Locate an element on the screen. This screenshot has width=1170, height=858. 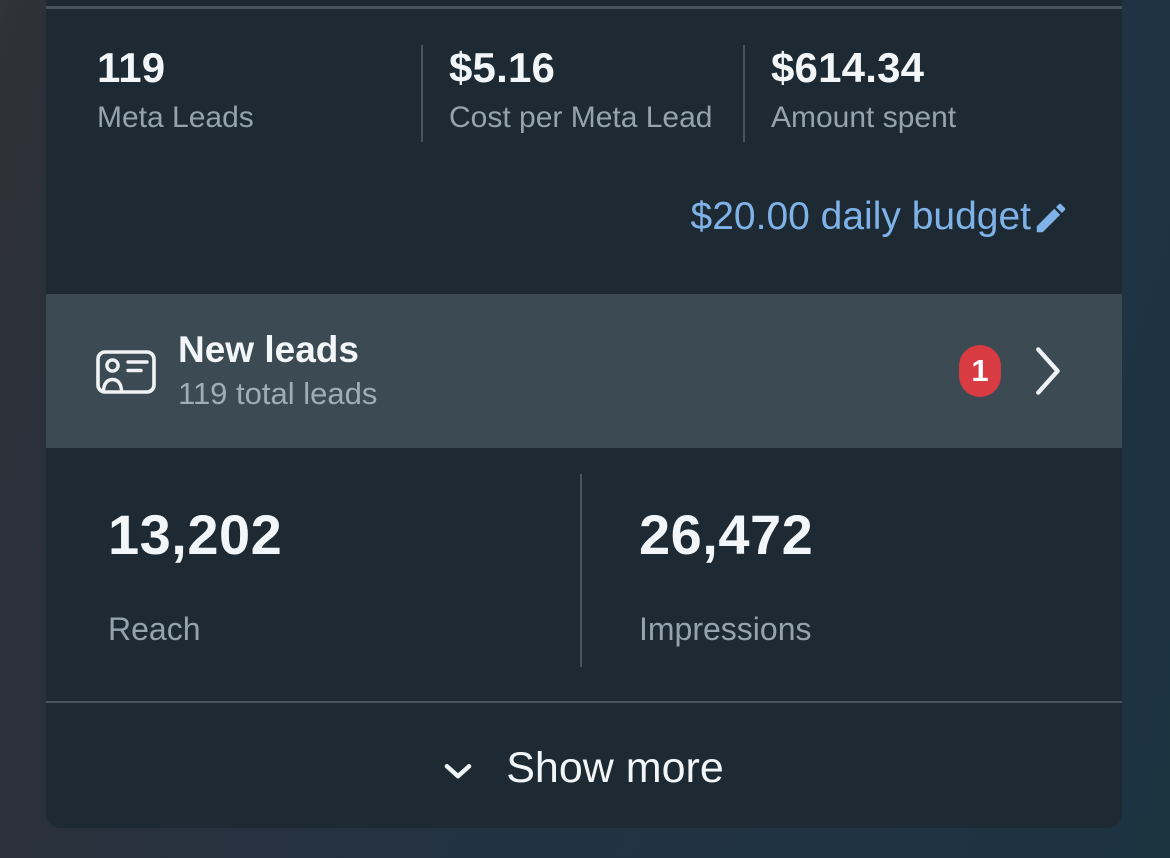
metric-impressions: 26,472 Impressions is located at coordinates (852, 574).